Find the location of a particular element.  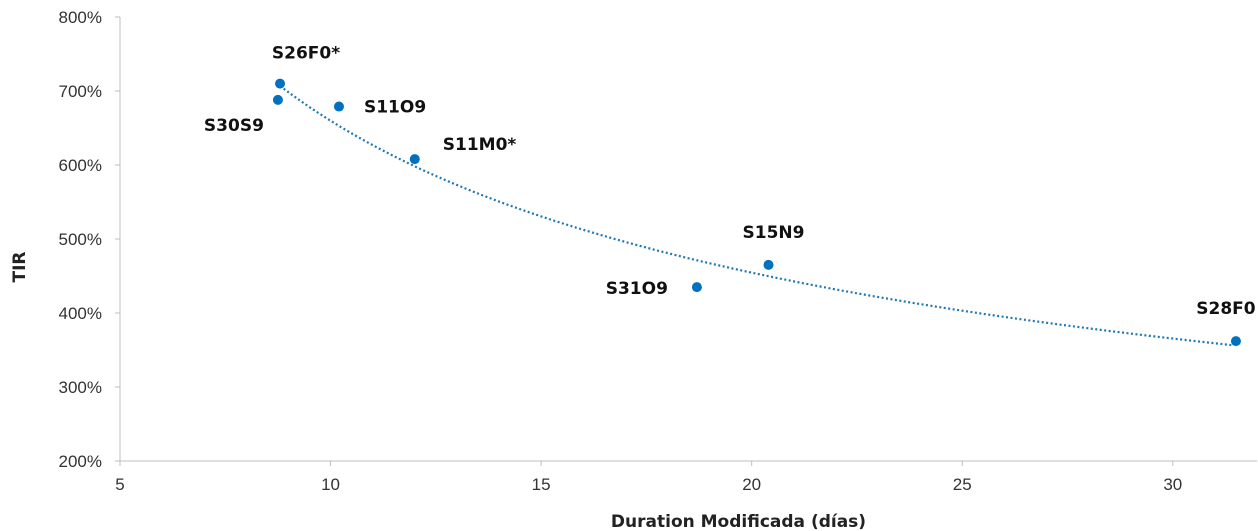

x-tick-labels: 5 10 15 20 25 30 is located at coordinates (648, 477).